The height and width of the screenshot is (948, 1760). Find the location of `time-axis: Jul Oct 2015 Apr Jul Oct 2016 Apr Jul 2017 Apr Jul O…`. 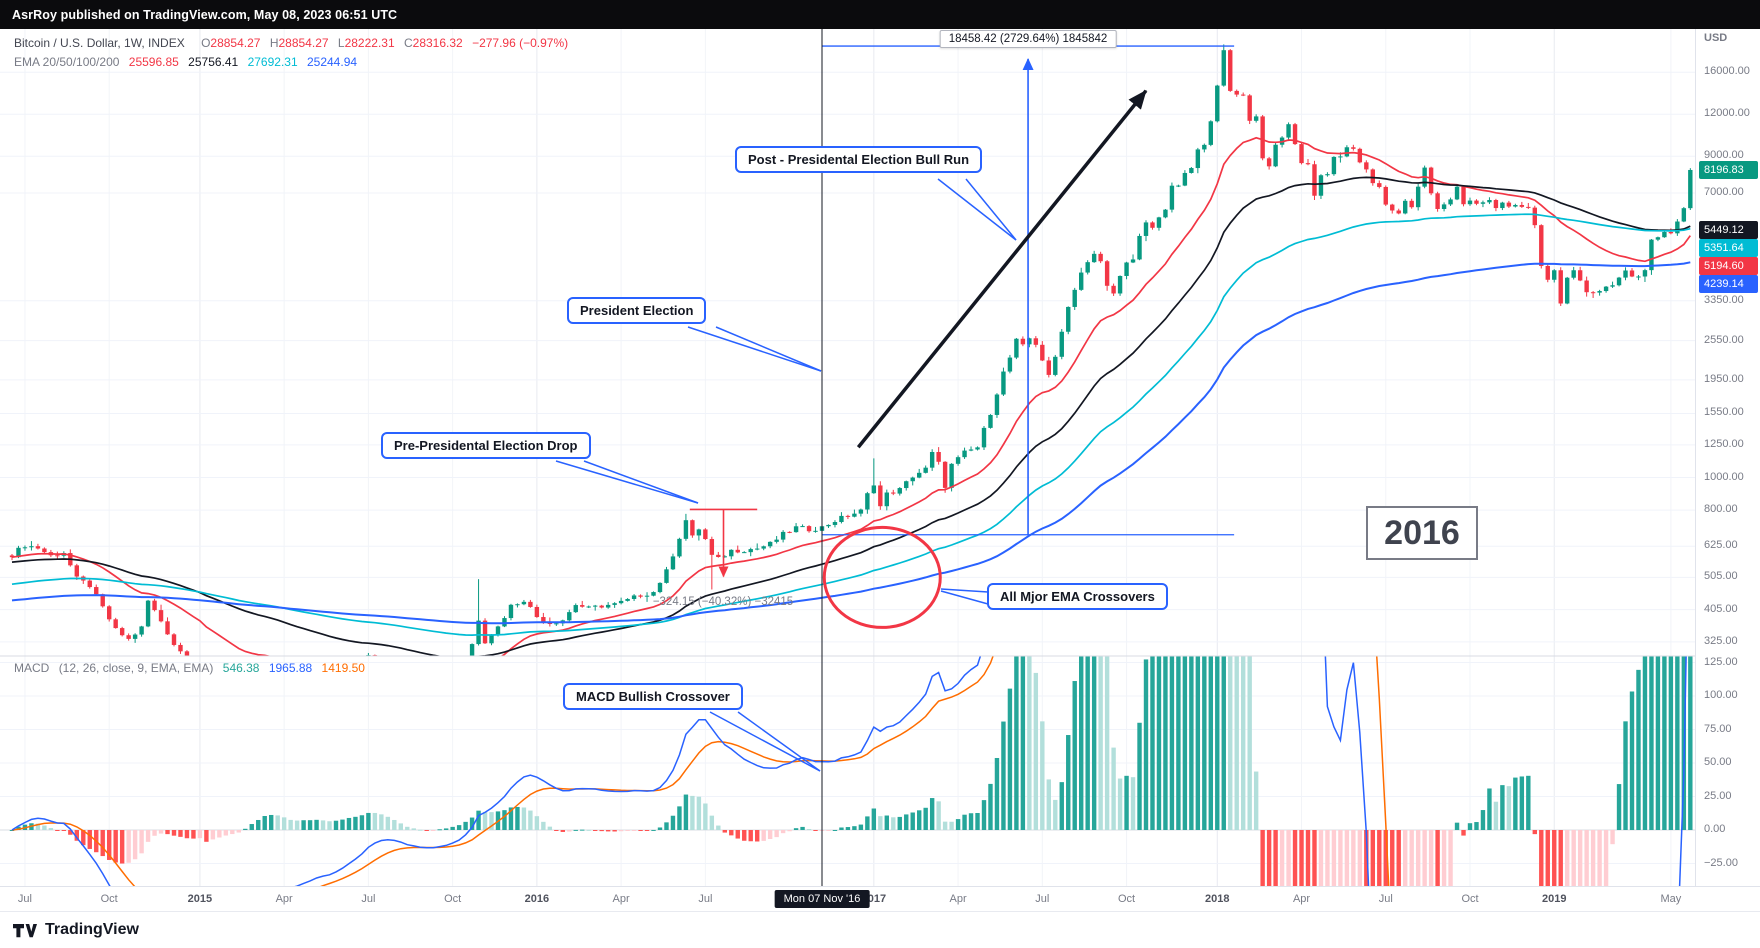

time-axis: Jul Oct 2015 Apr Jul Oct 2016 Apr Jul 2017 Apr Jul O… is located at coordinates (880, 899).